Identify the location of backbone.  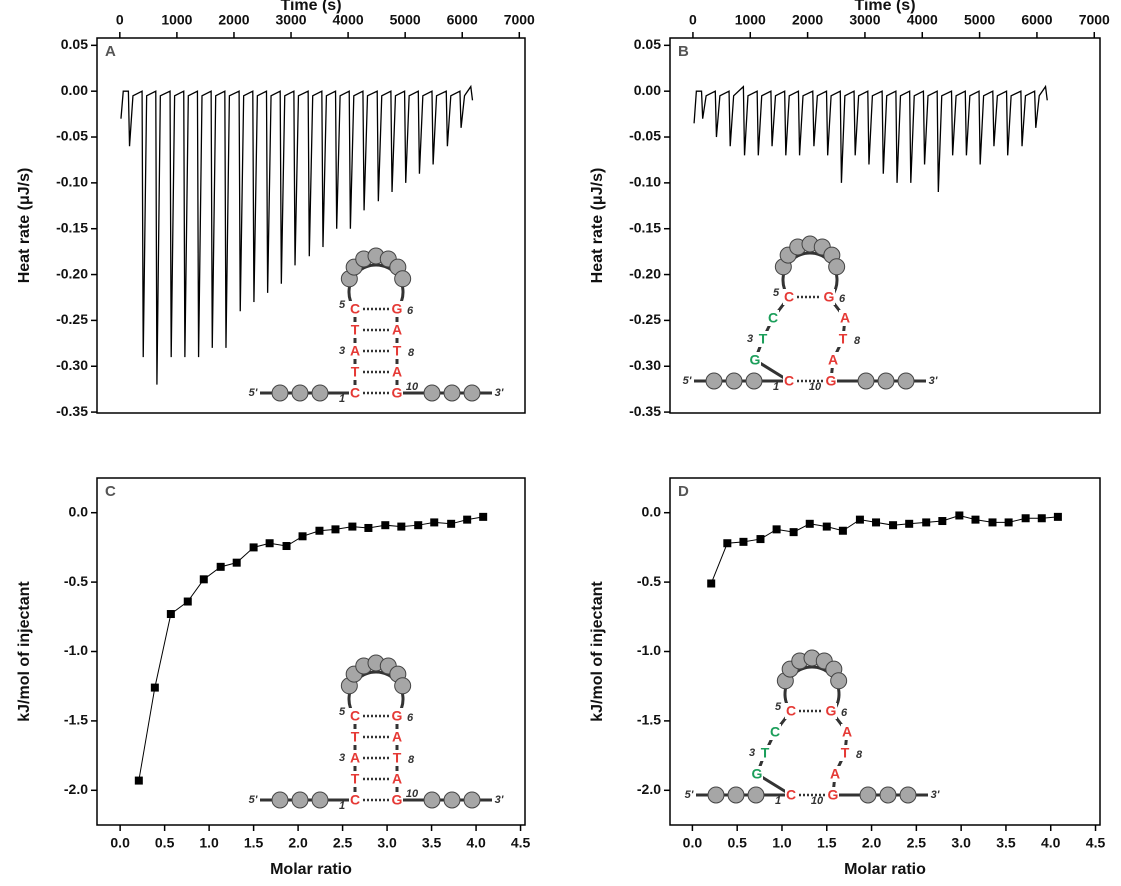
(812, 688).